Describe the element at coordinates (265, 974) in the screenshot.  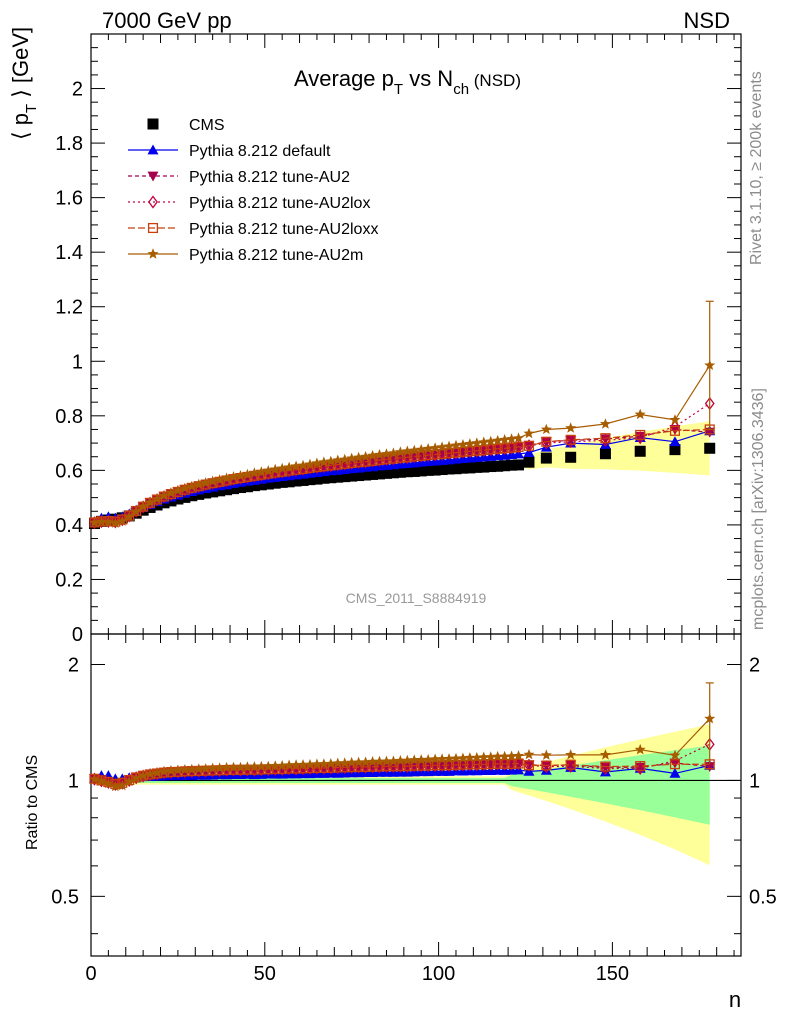
I see `x-tick-label: 50` at that location.